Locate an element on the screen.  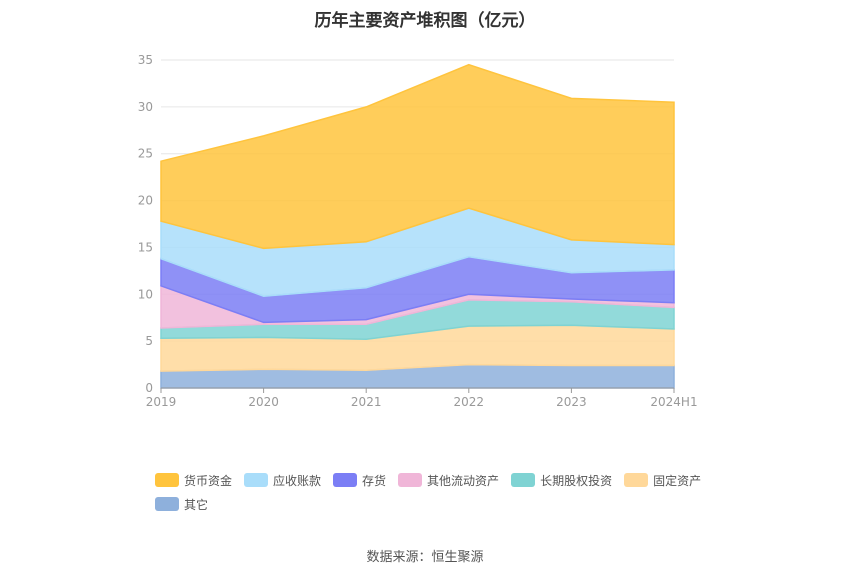
y-tick-label: 35 is located at coordinates (145, 60).